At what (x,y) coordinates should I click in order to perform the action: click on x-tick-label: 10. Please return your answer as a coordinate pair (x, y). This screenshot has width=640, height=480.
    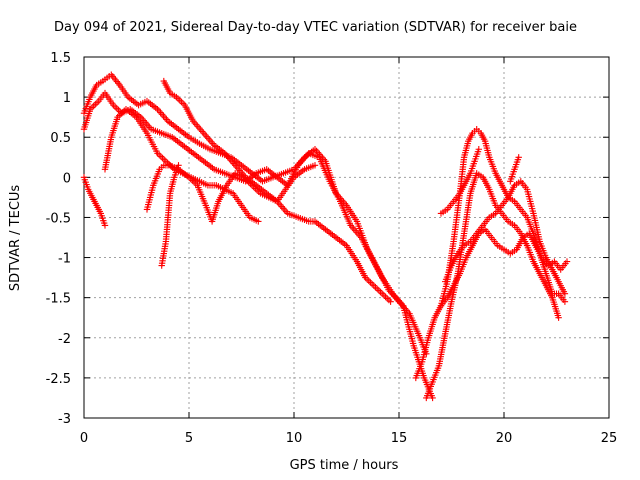
    Looking at the image, I should click on (294, 438).